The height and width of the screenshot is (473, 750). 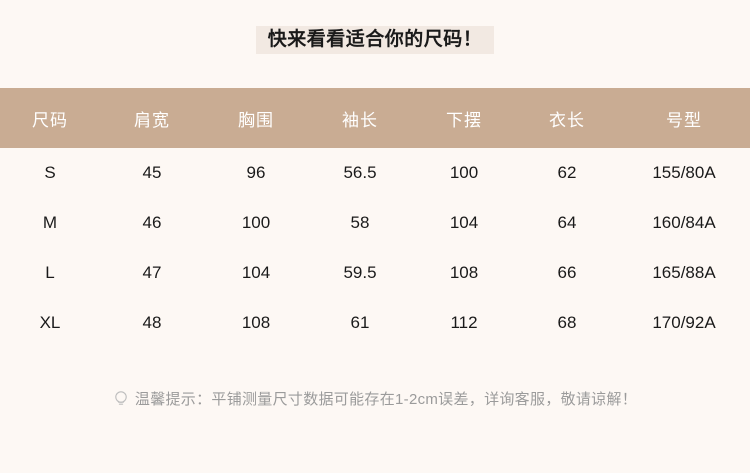 I want to click on cell-spec: 160/84A, so click(x=684, y=223).